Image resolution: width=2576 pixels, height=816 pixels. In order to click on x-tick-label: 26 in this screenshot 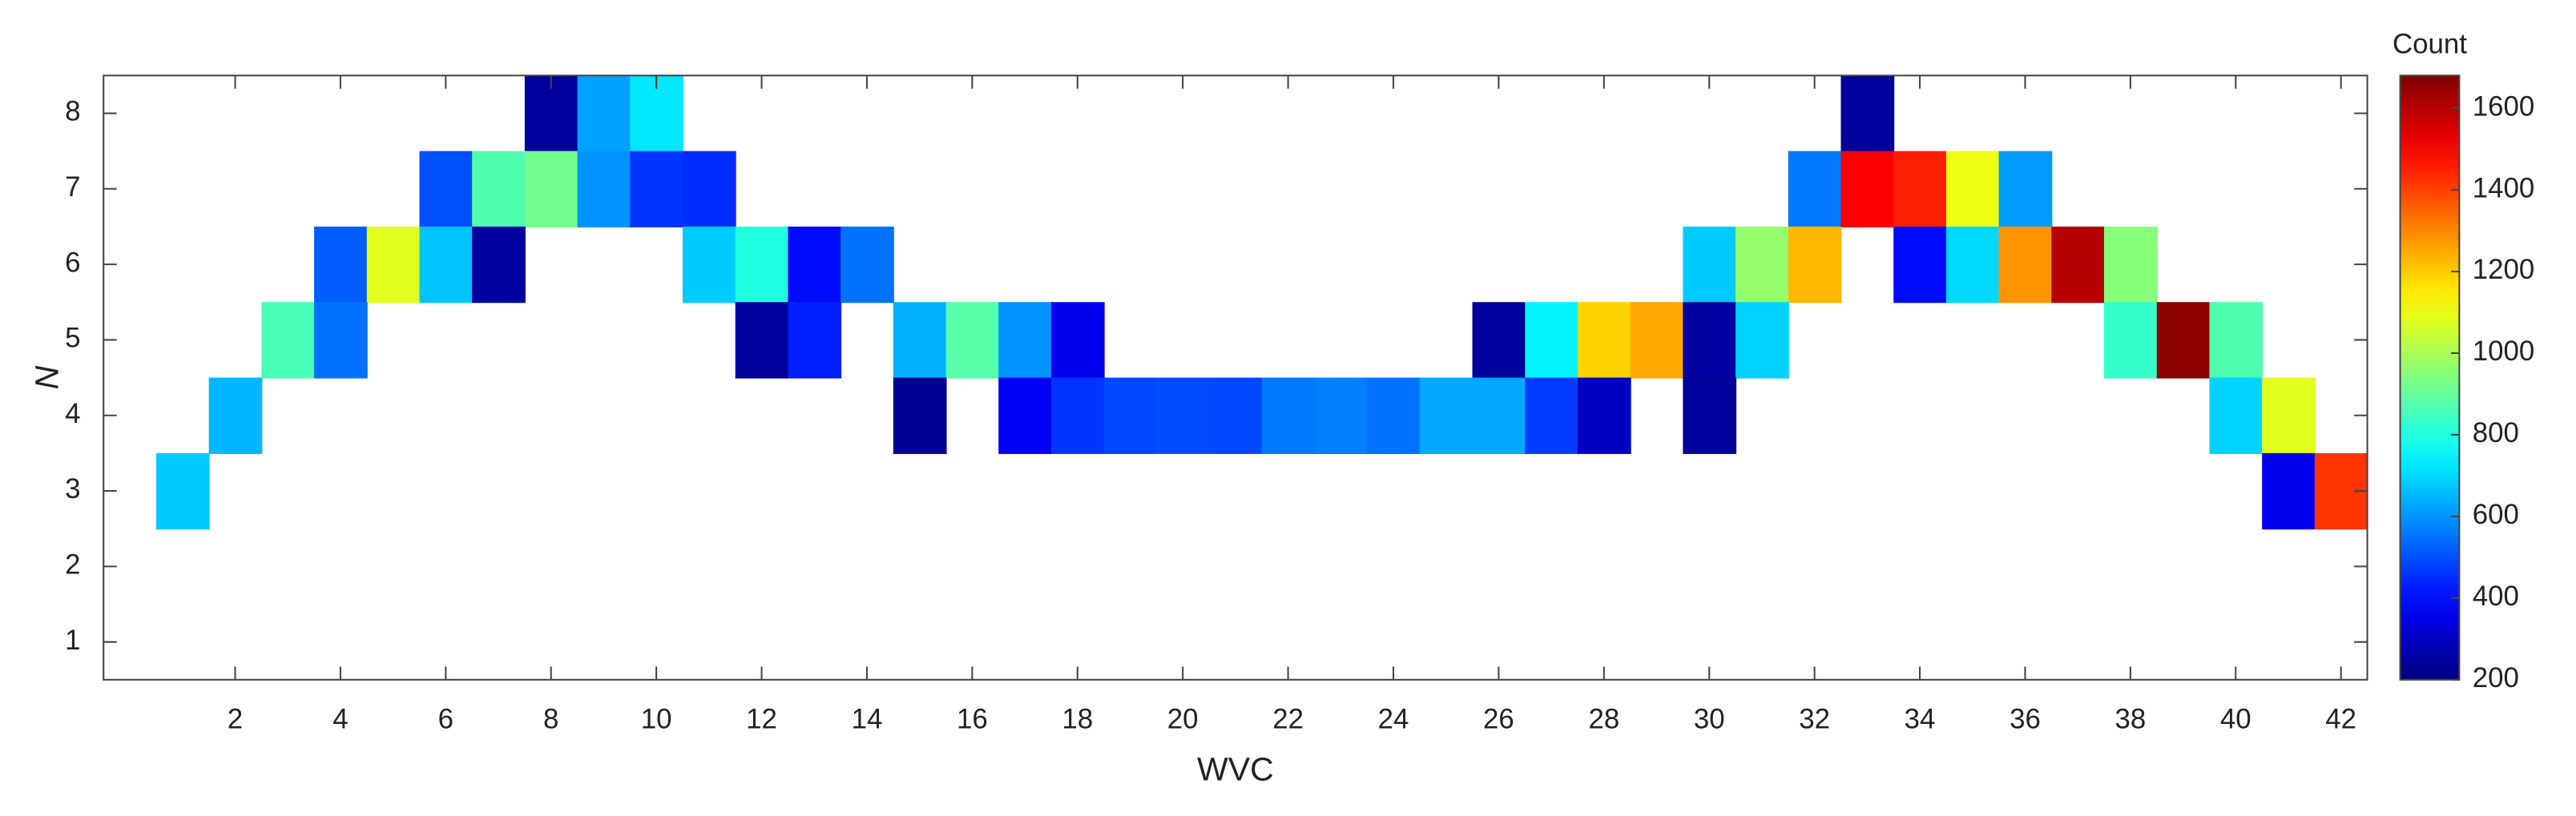, I will do `click(1498, 719)`.